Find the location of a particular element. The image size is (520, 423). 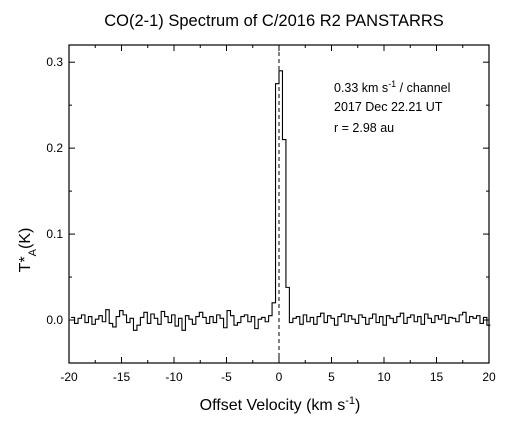

y-tick-label: 0.2 is located at coordinates (54, 148).